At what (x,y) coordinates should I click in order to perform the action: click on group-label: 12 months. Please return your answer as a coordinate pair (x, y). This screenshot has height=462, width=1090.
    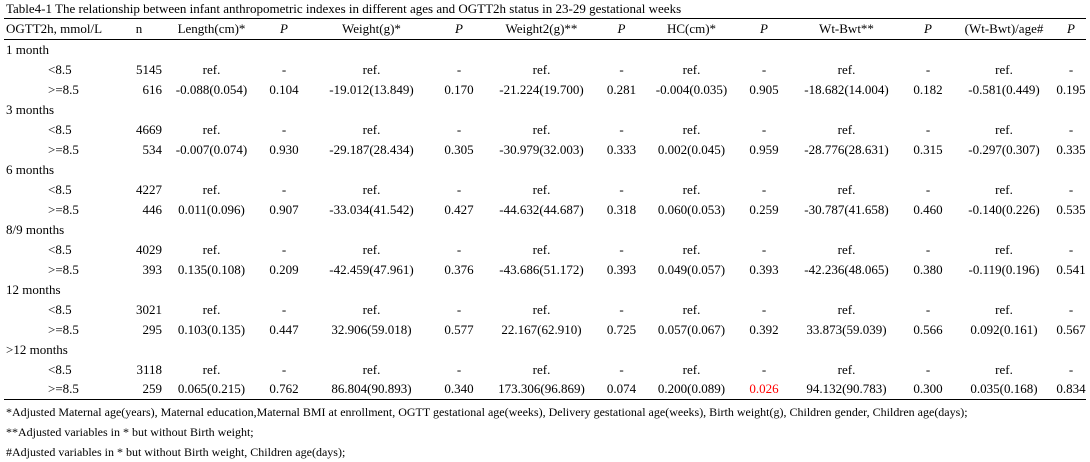
    Looking at the image, I should click on (33, 289).